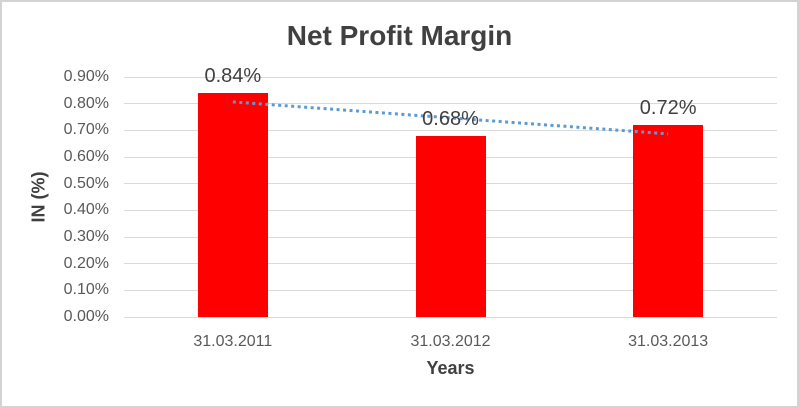  What do you see at coordinates (450, 341) in the screenshot?
I see `x-tick-label: 31.03.2012` at bounding box center [450, 341].